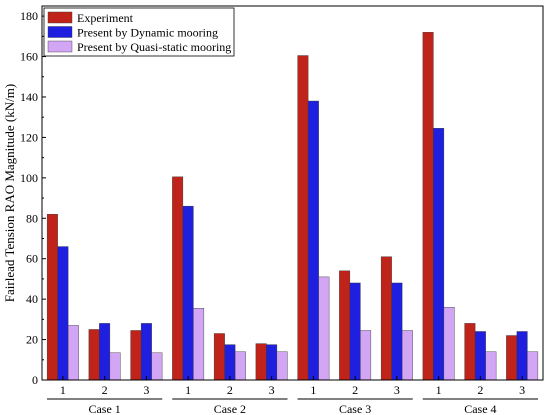  Describe the element at coordinates (29, 137) in the screenshot. I see `y-tick-label: 120` at that location.